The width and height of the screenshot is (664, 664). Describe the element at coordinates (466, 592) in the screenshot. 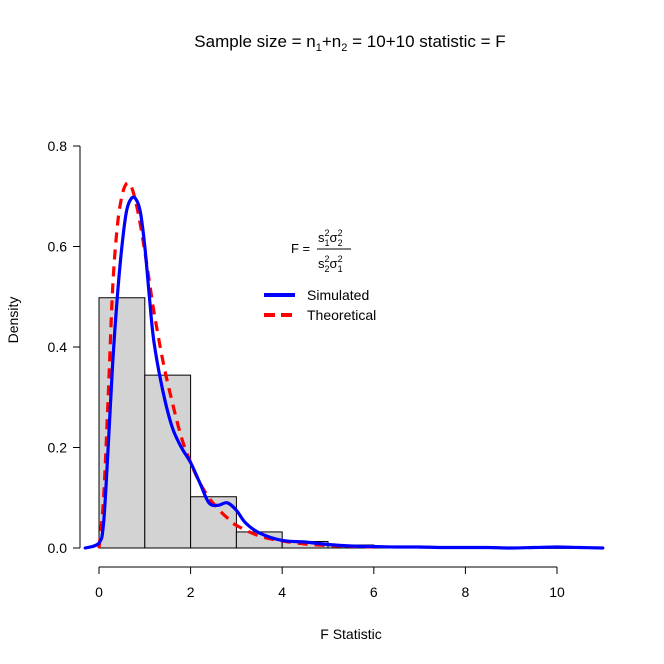

I see `x-tick-label-4: 8` at that location.